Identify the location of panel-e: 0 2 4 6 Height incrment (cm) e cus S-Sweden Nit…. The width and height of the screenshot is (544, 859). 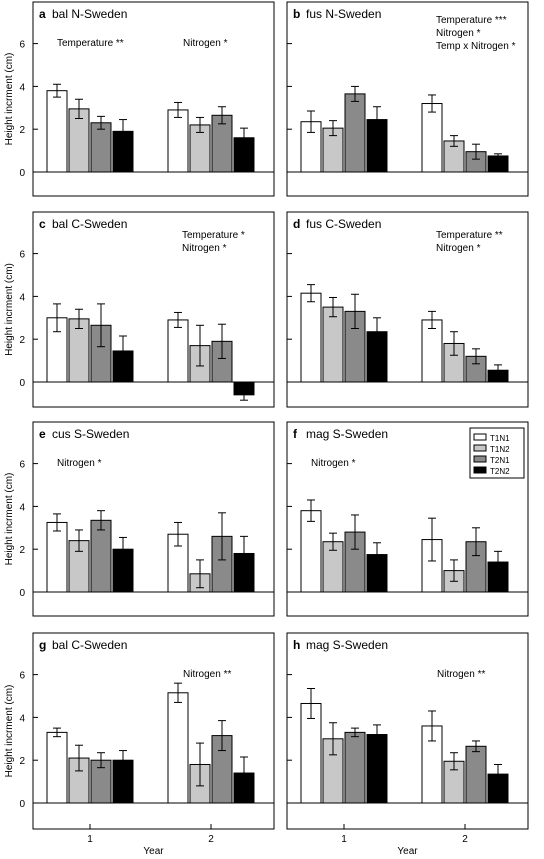
(139, 519).